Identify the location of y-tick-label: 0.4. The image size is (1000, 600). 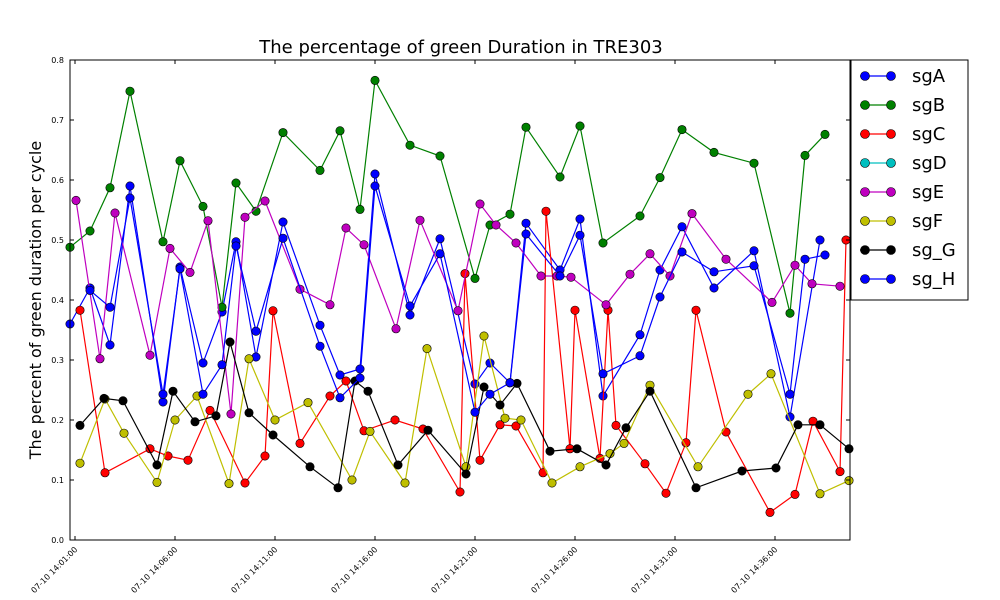
(57, 300).